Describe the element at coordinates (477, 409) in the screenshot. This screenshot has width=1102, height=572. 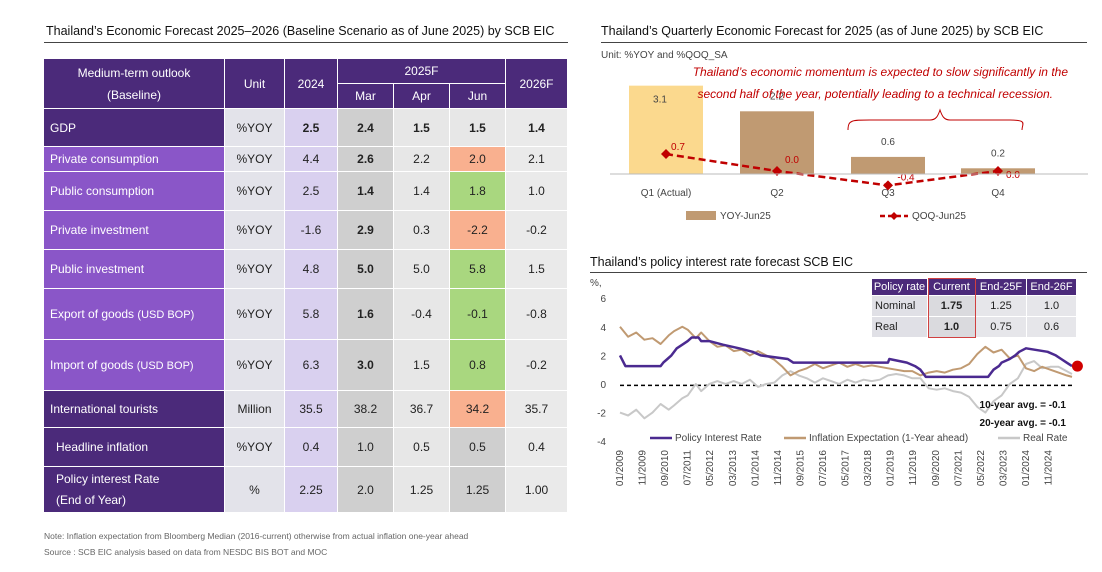
I see `cell-jun-downgrade: 34.2` at that location.